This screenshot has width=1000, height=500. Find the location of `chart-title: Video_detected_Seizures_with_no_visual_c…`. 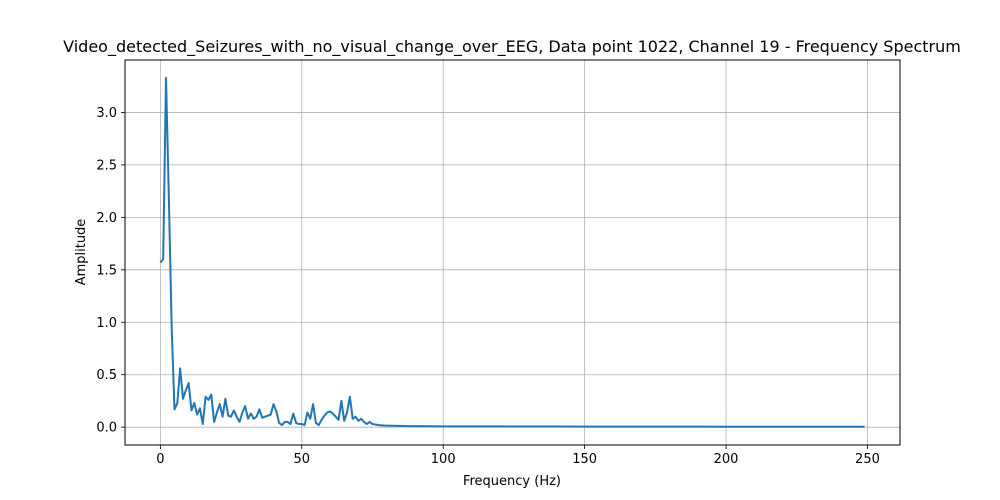

chart-title: Video_detected_Seizures_with_no_visual_c… is located at coordinates (512, 47).